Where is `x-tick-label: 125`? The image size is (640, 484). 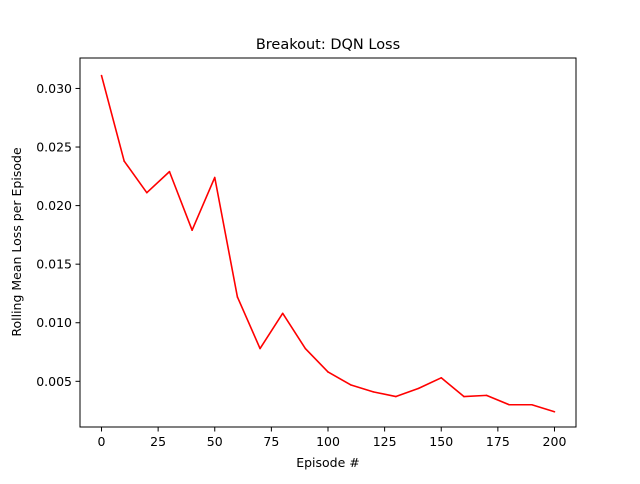
x-tick-label: 125 is located at coordinates (385, 441).